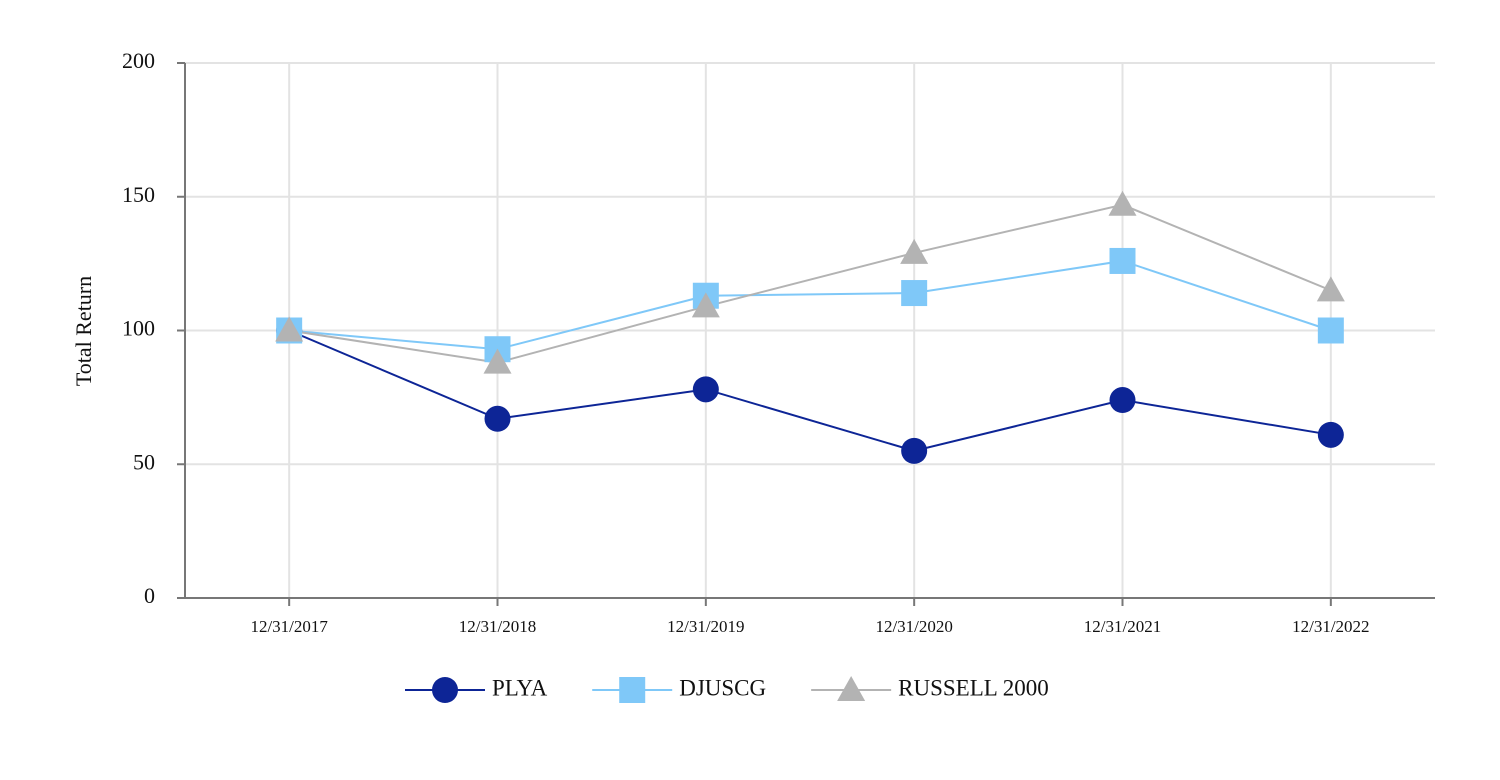 This screenshot has width=1500, height=780. I want to click on x-tick-label: 12/31/2019, so click(705, 626).